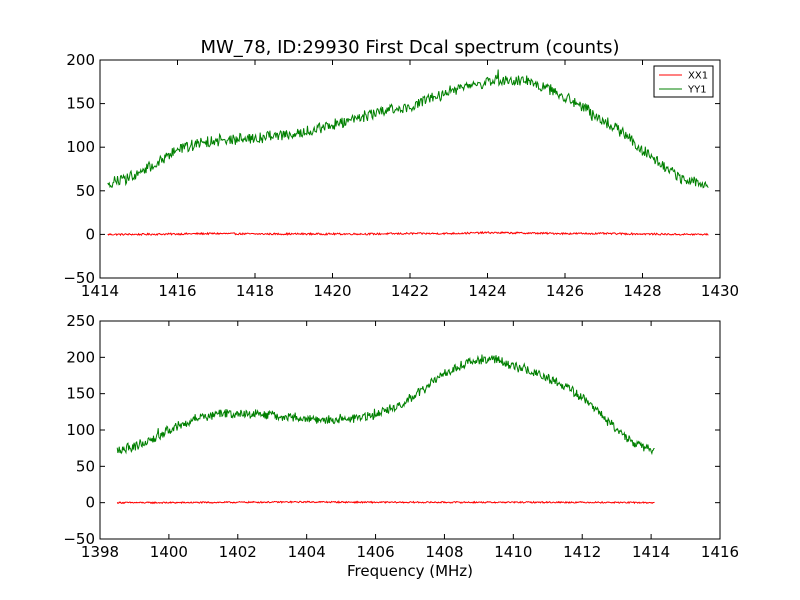 Image resolution: width=800 pixels, height=600 pixels. I want to click on legend-box, so click(683, 81).